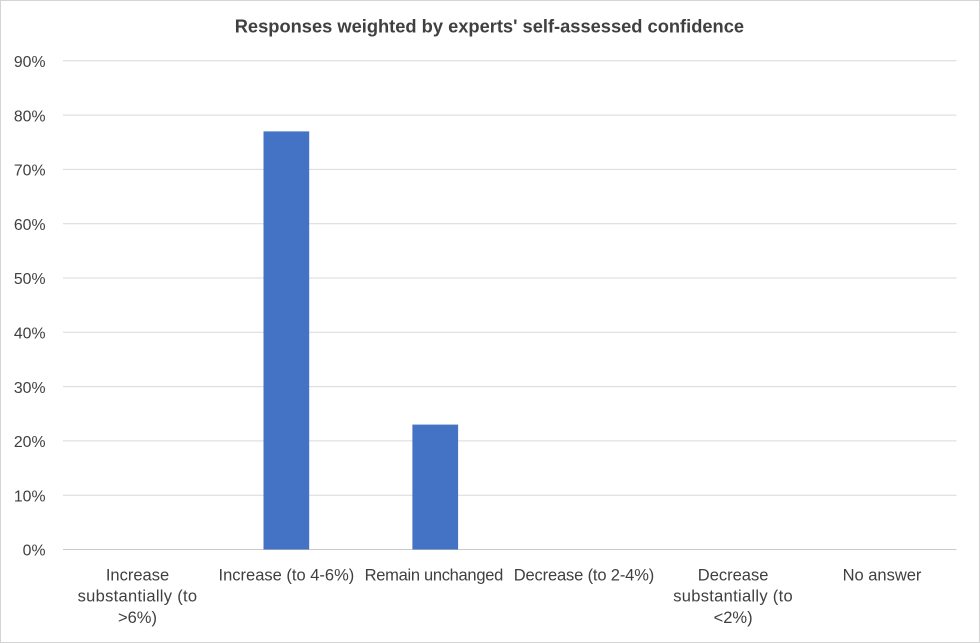  Describe the element at coordinates (733, 575) in the screenshot. I see `svg-text: Decrease` at that location.